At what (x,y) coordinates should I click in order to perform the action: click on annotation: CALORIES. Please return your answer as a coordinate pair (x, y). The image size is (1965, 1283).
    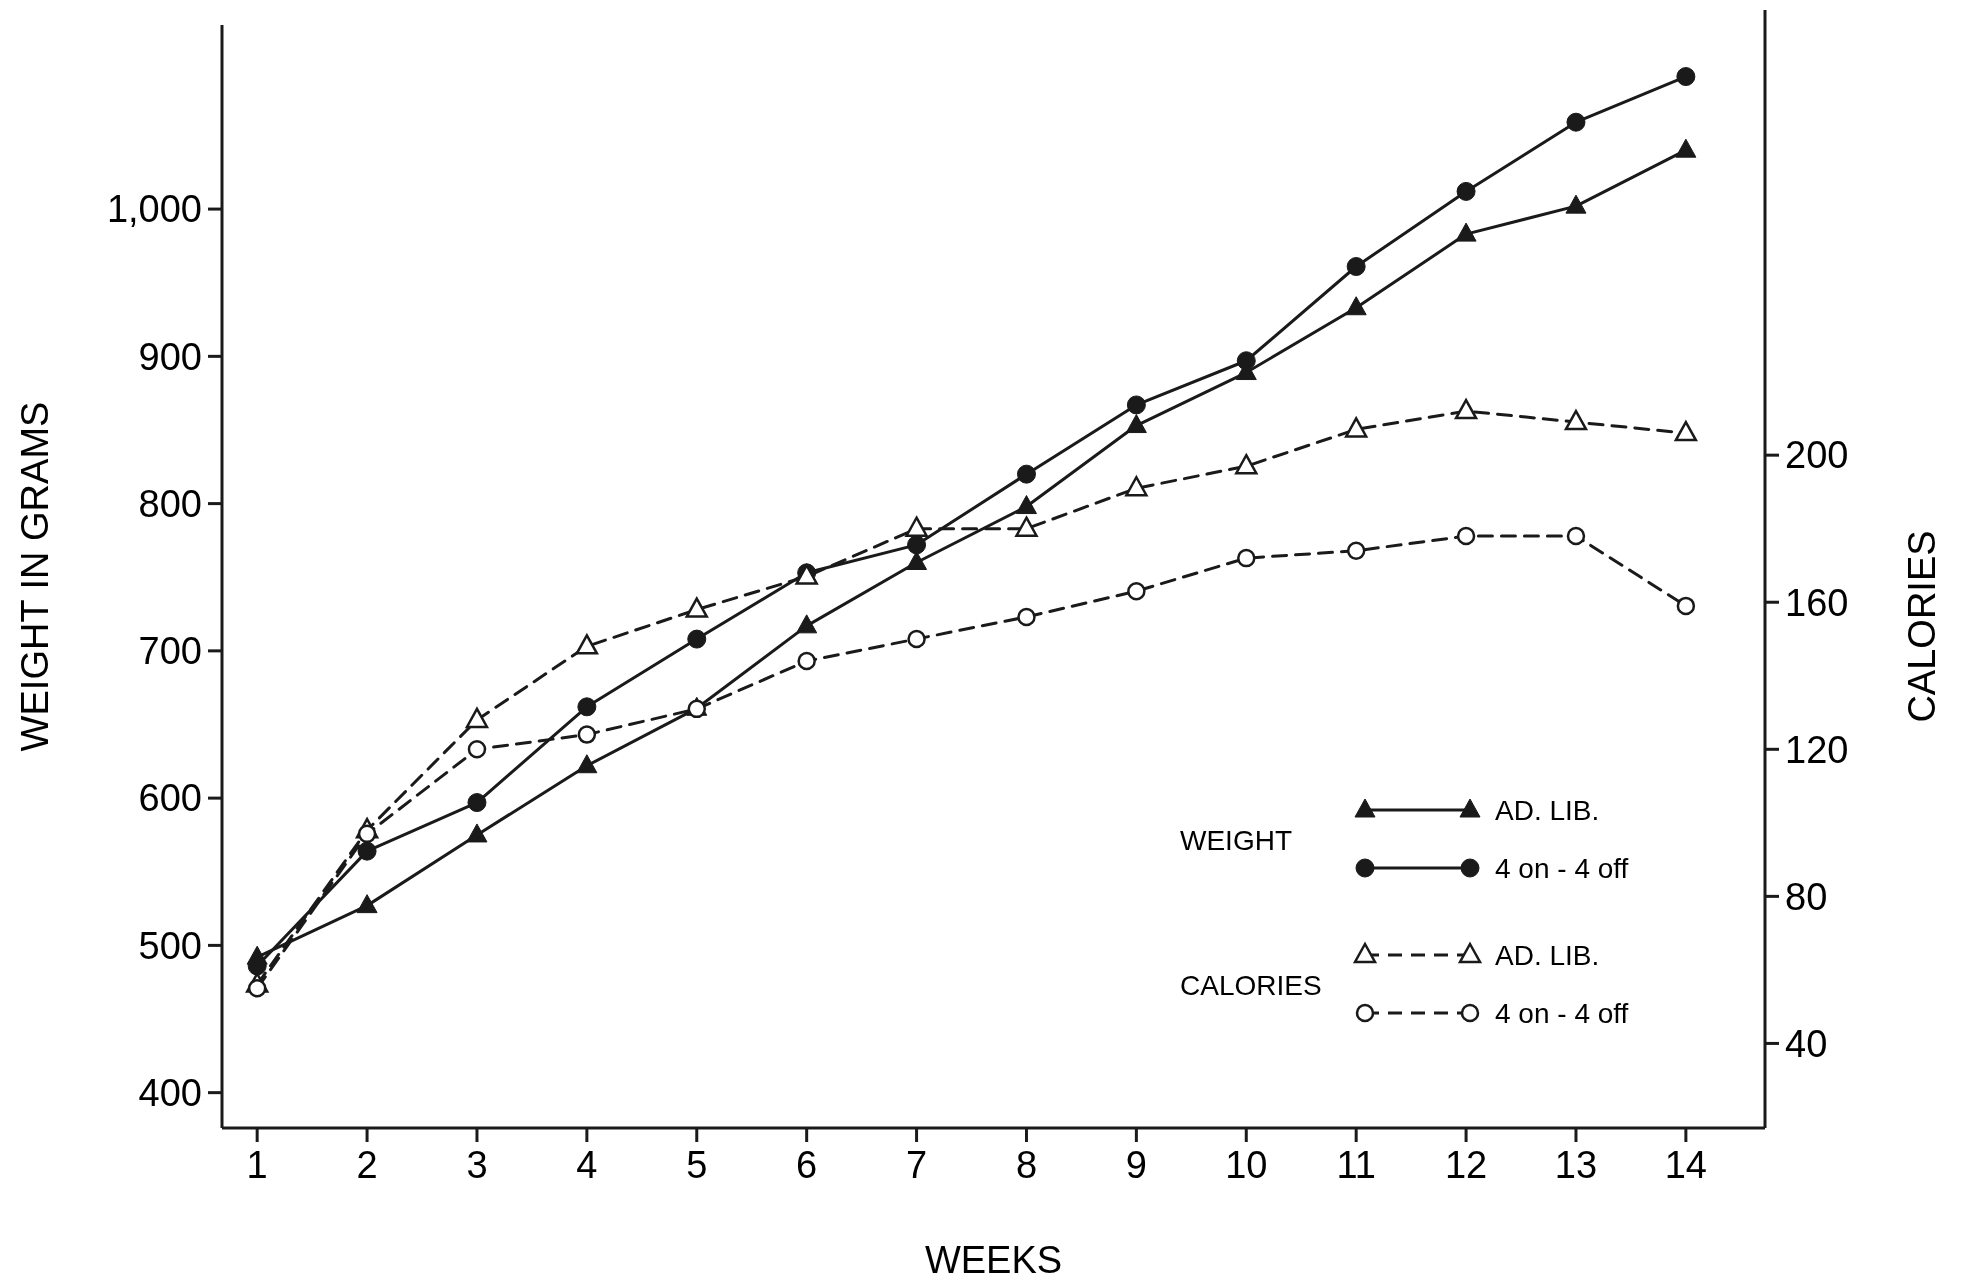
    Looking at the image, I should click on (1251, 985).